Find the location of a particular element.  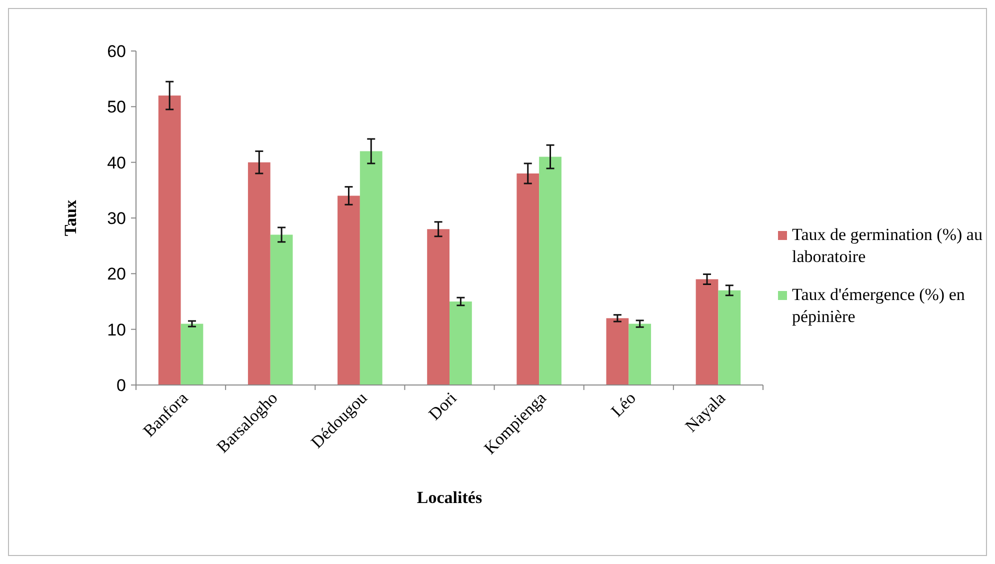

x-axis-title: Localités is located at coordinates (449, 497).